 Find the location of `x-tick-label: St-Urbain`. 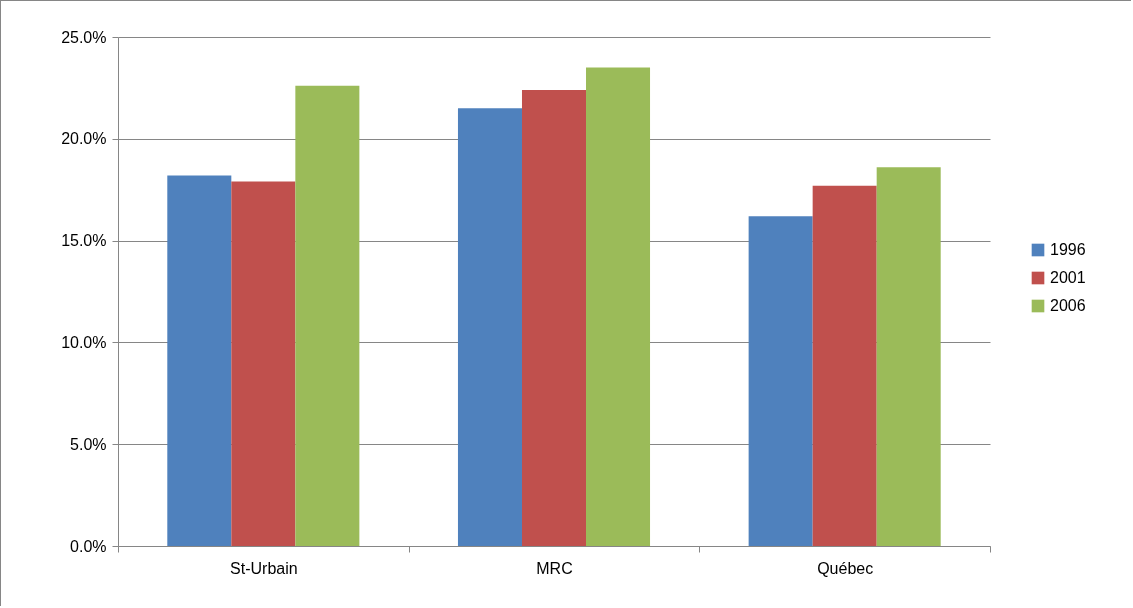

x-tick-label: St-Urbain is located at coordinates (264, 568).